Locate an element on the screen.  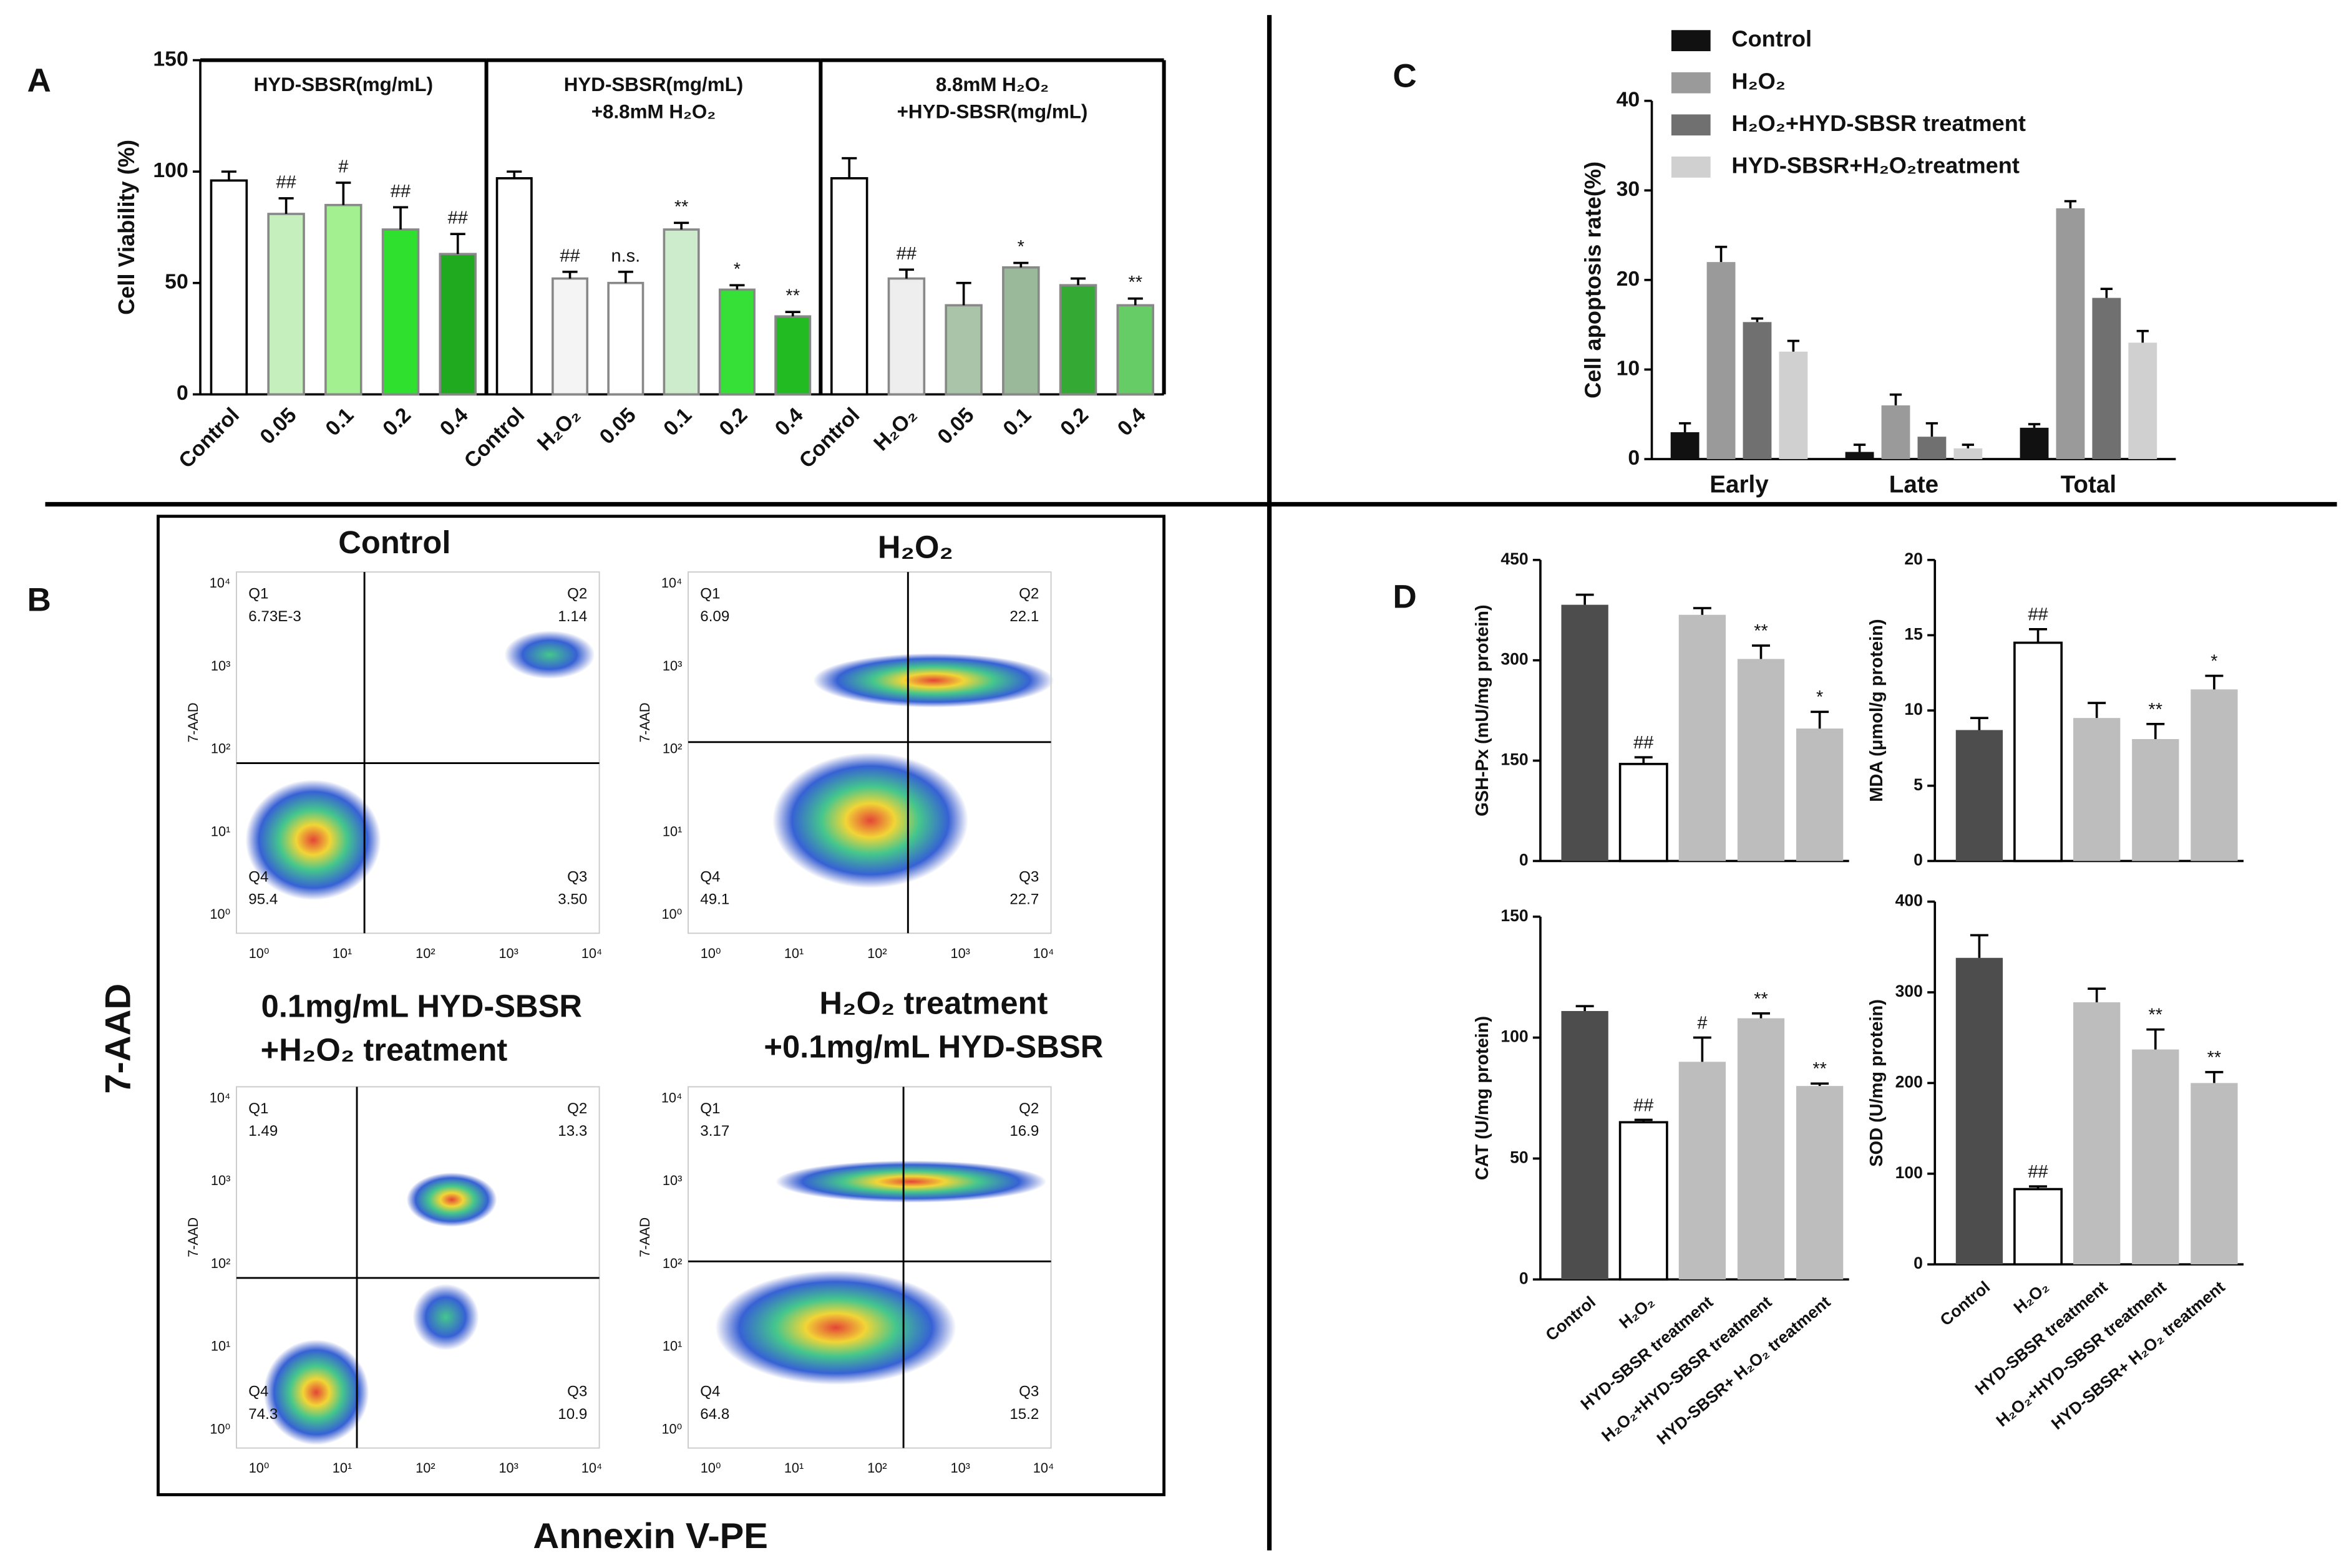
x-tick-label: 0.4 is located at coordinates (789, 421).